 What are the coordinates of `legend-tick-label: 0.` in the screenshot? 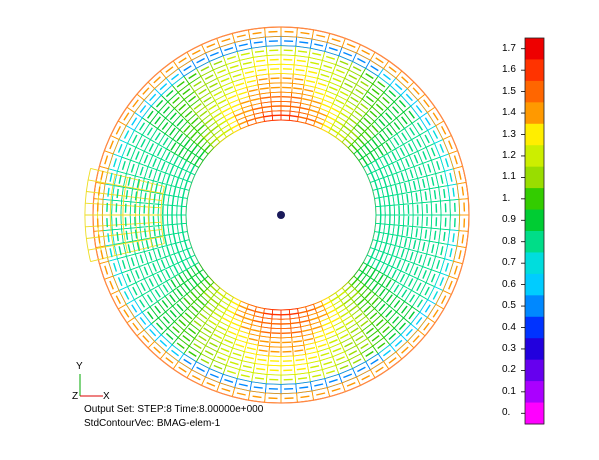 It's located at (506, 413).